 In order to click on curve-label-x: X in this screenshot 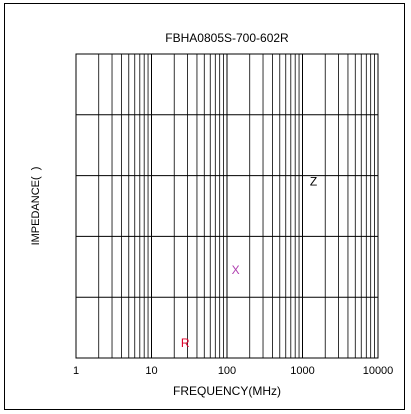, I will do `click(236, 270)`.